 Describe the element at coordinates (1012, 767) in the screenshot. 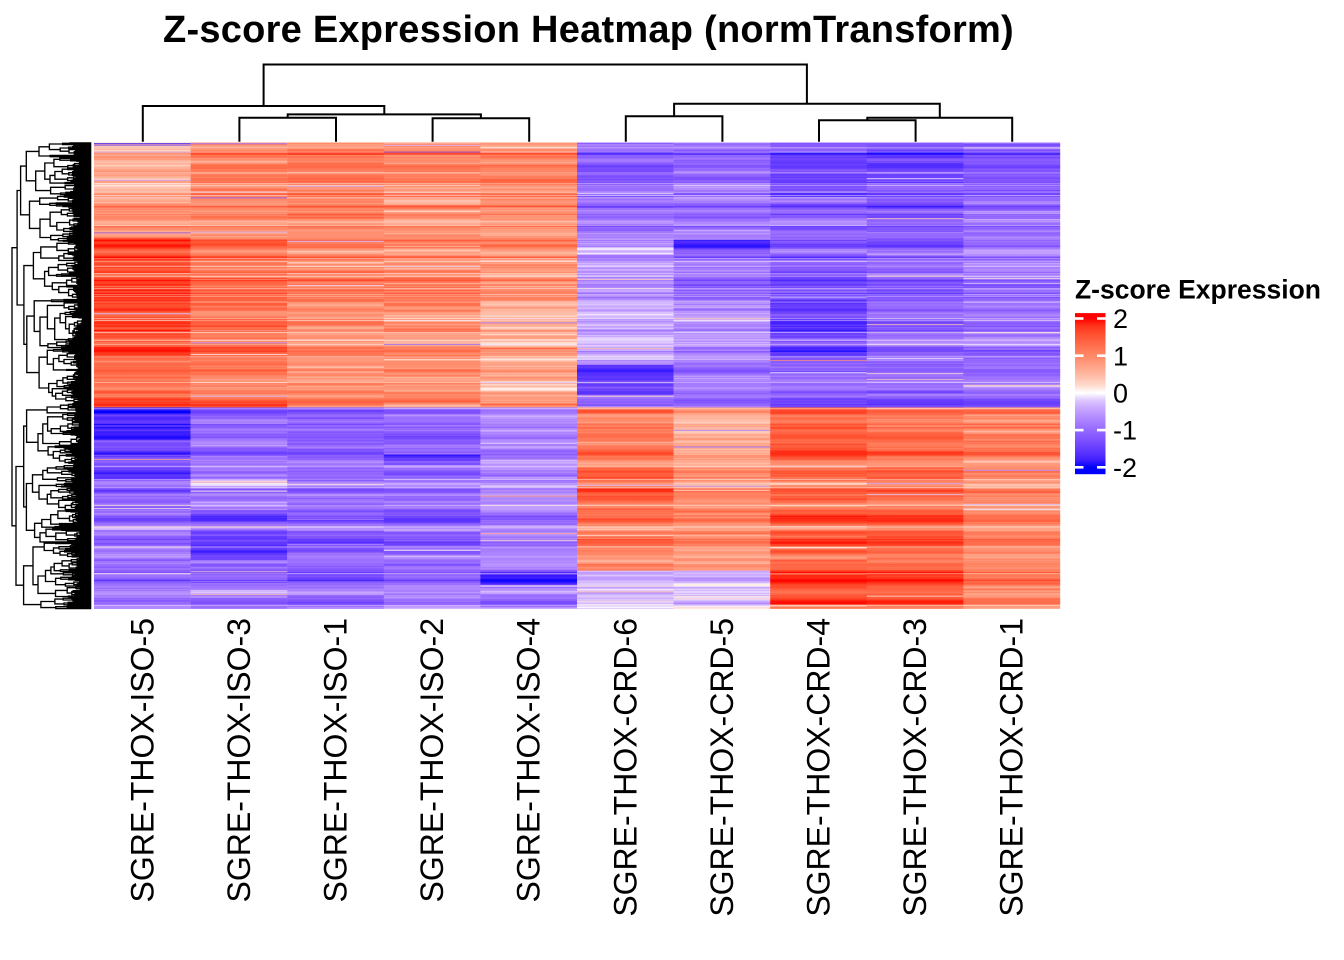

I see `svg-text: SGRE-THOX-CRD-1` at that location.